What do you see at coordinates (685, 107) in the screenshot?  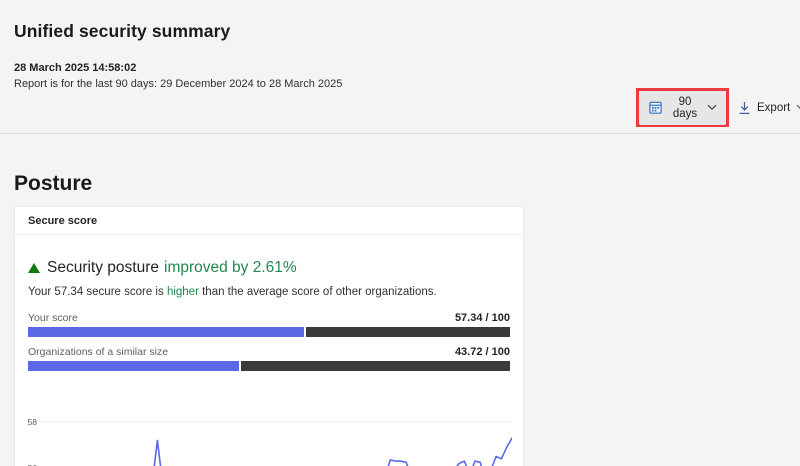 I see `time-range-label: 90 days` at bounding box center [685, 107].